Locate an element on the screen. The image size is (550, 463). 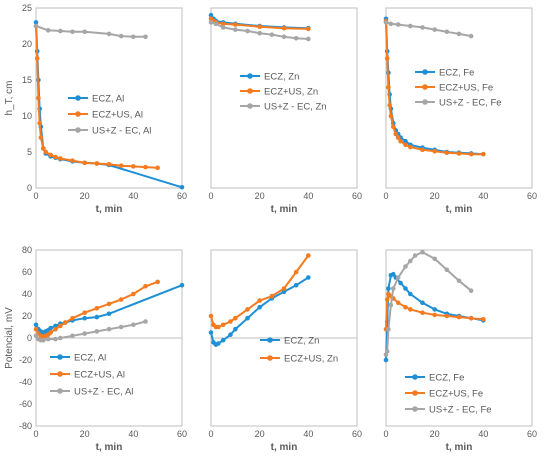
y-axis-label: h_T, cm is located at coordinates (9, 97).